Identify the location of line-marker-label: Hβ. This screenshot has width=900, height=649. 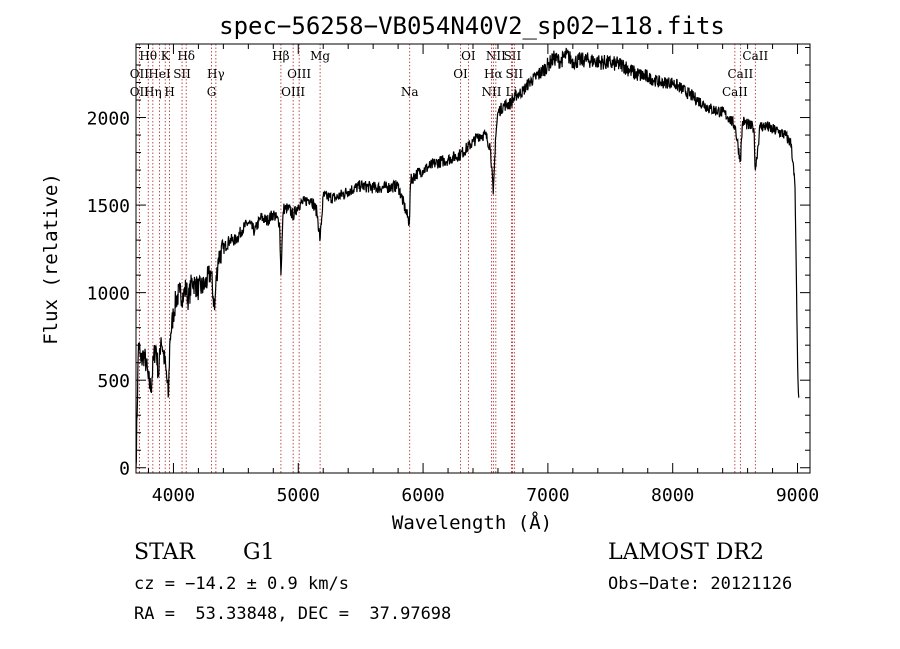
(280, 56).